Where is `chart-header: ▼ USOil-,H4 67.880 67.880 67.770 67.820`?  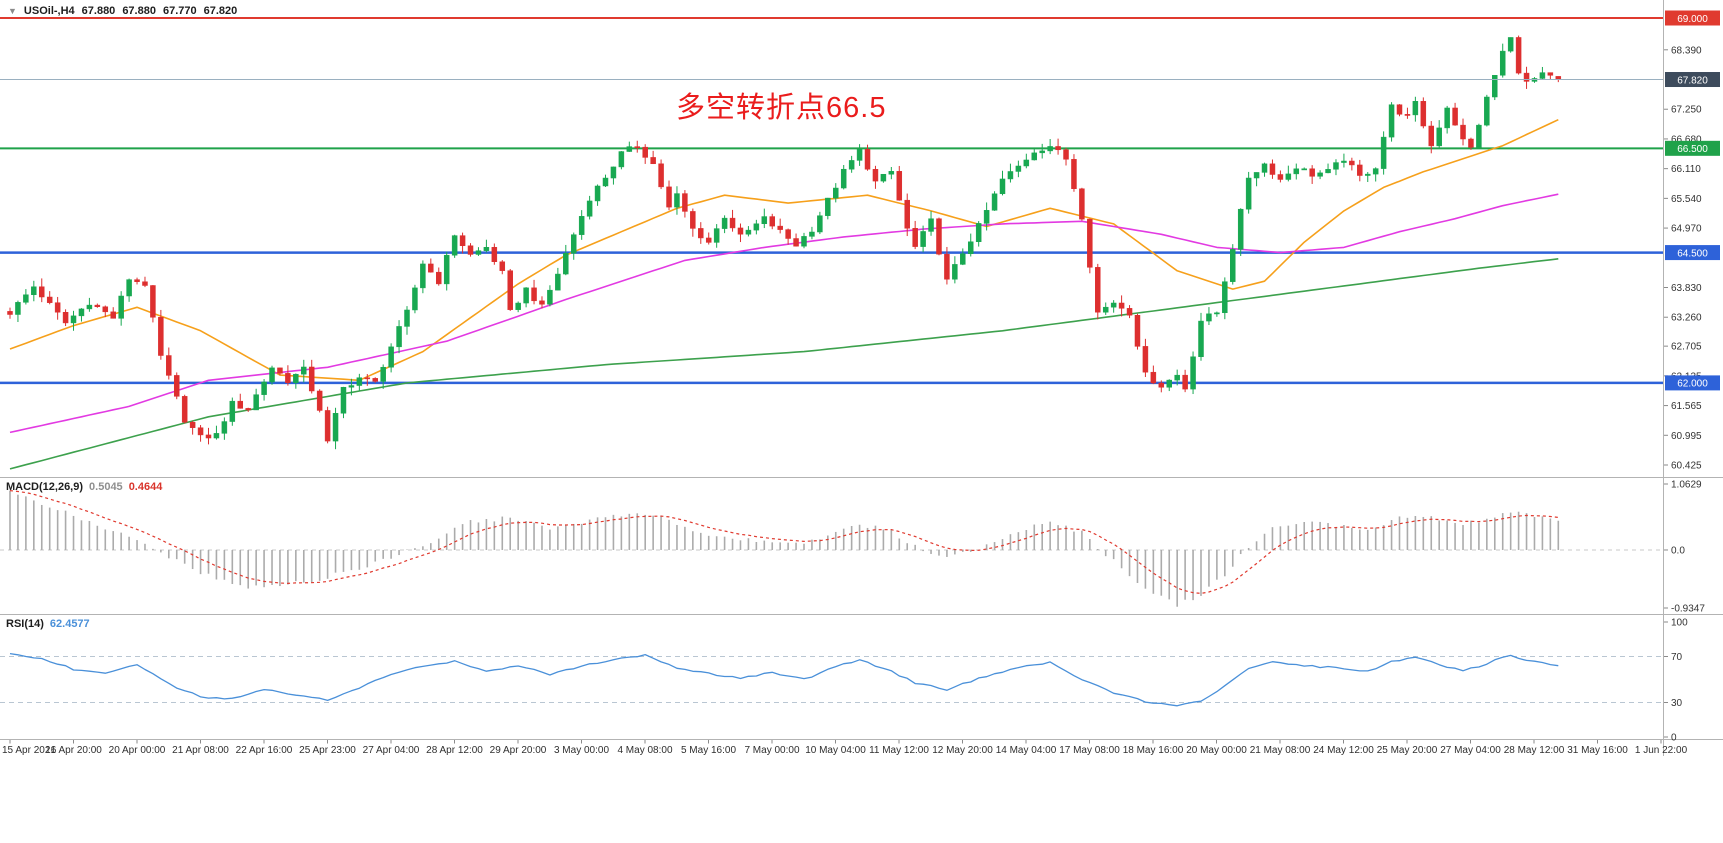
chart-header: ▼ USOil-,H4 67.880 67.880 67.770 67.820 is located at coordinates (122, 11).